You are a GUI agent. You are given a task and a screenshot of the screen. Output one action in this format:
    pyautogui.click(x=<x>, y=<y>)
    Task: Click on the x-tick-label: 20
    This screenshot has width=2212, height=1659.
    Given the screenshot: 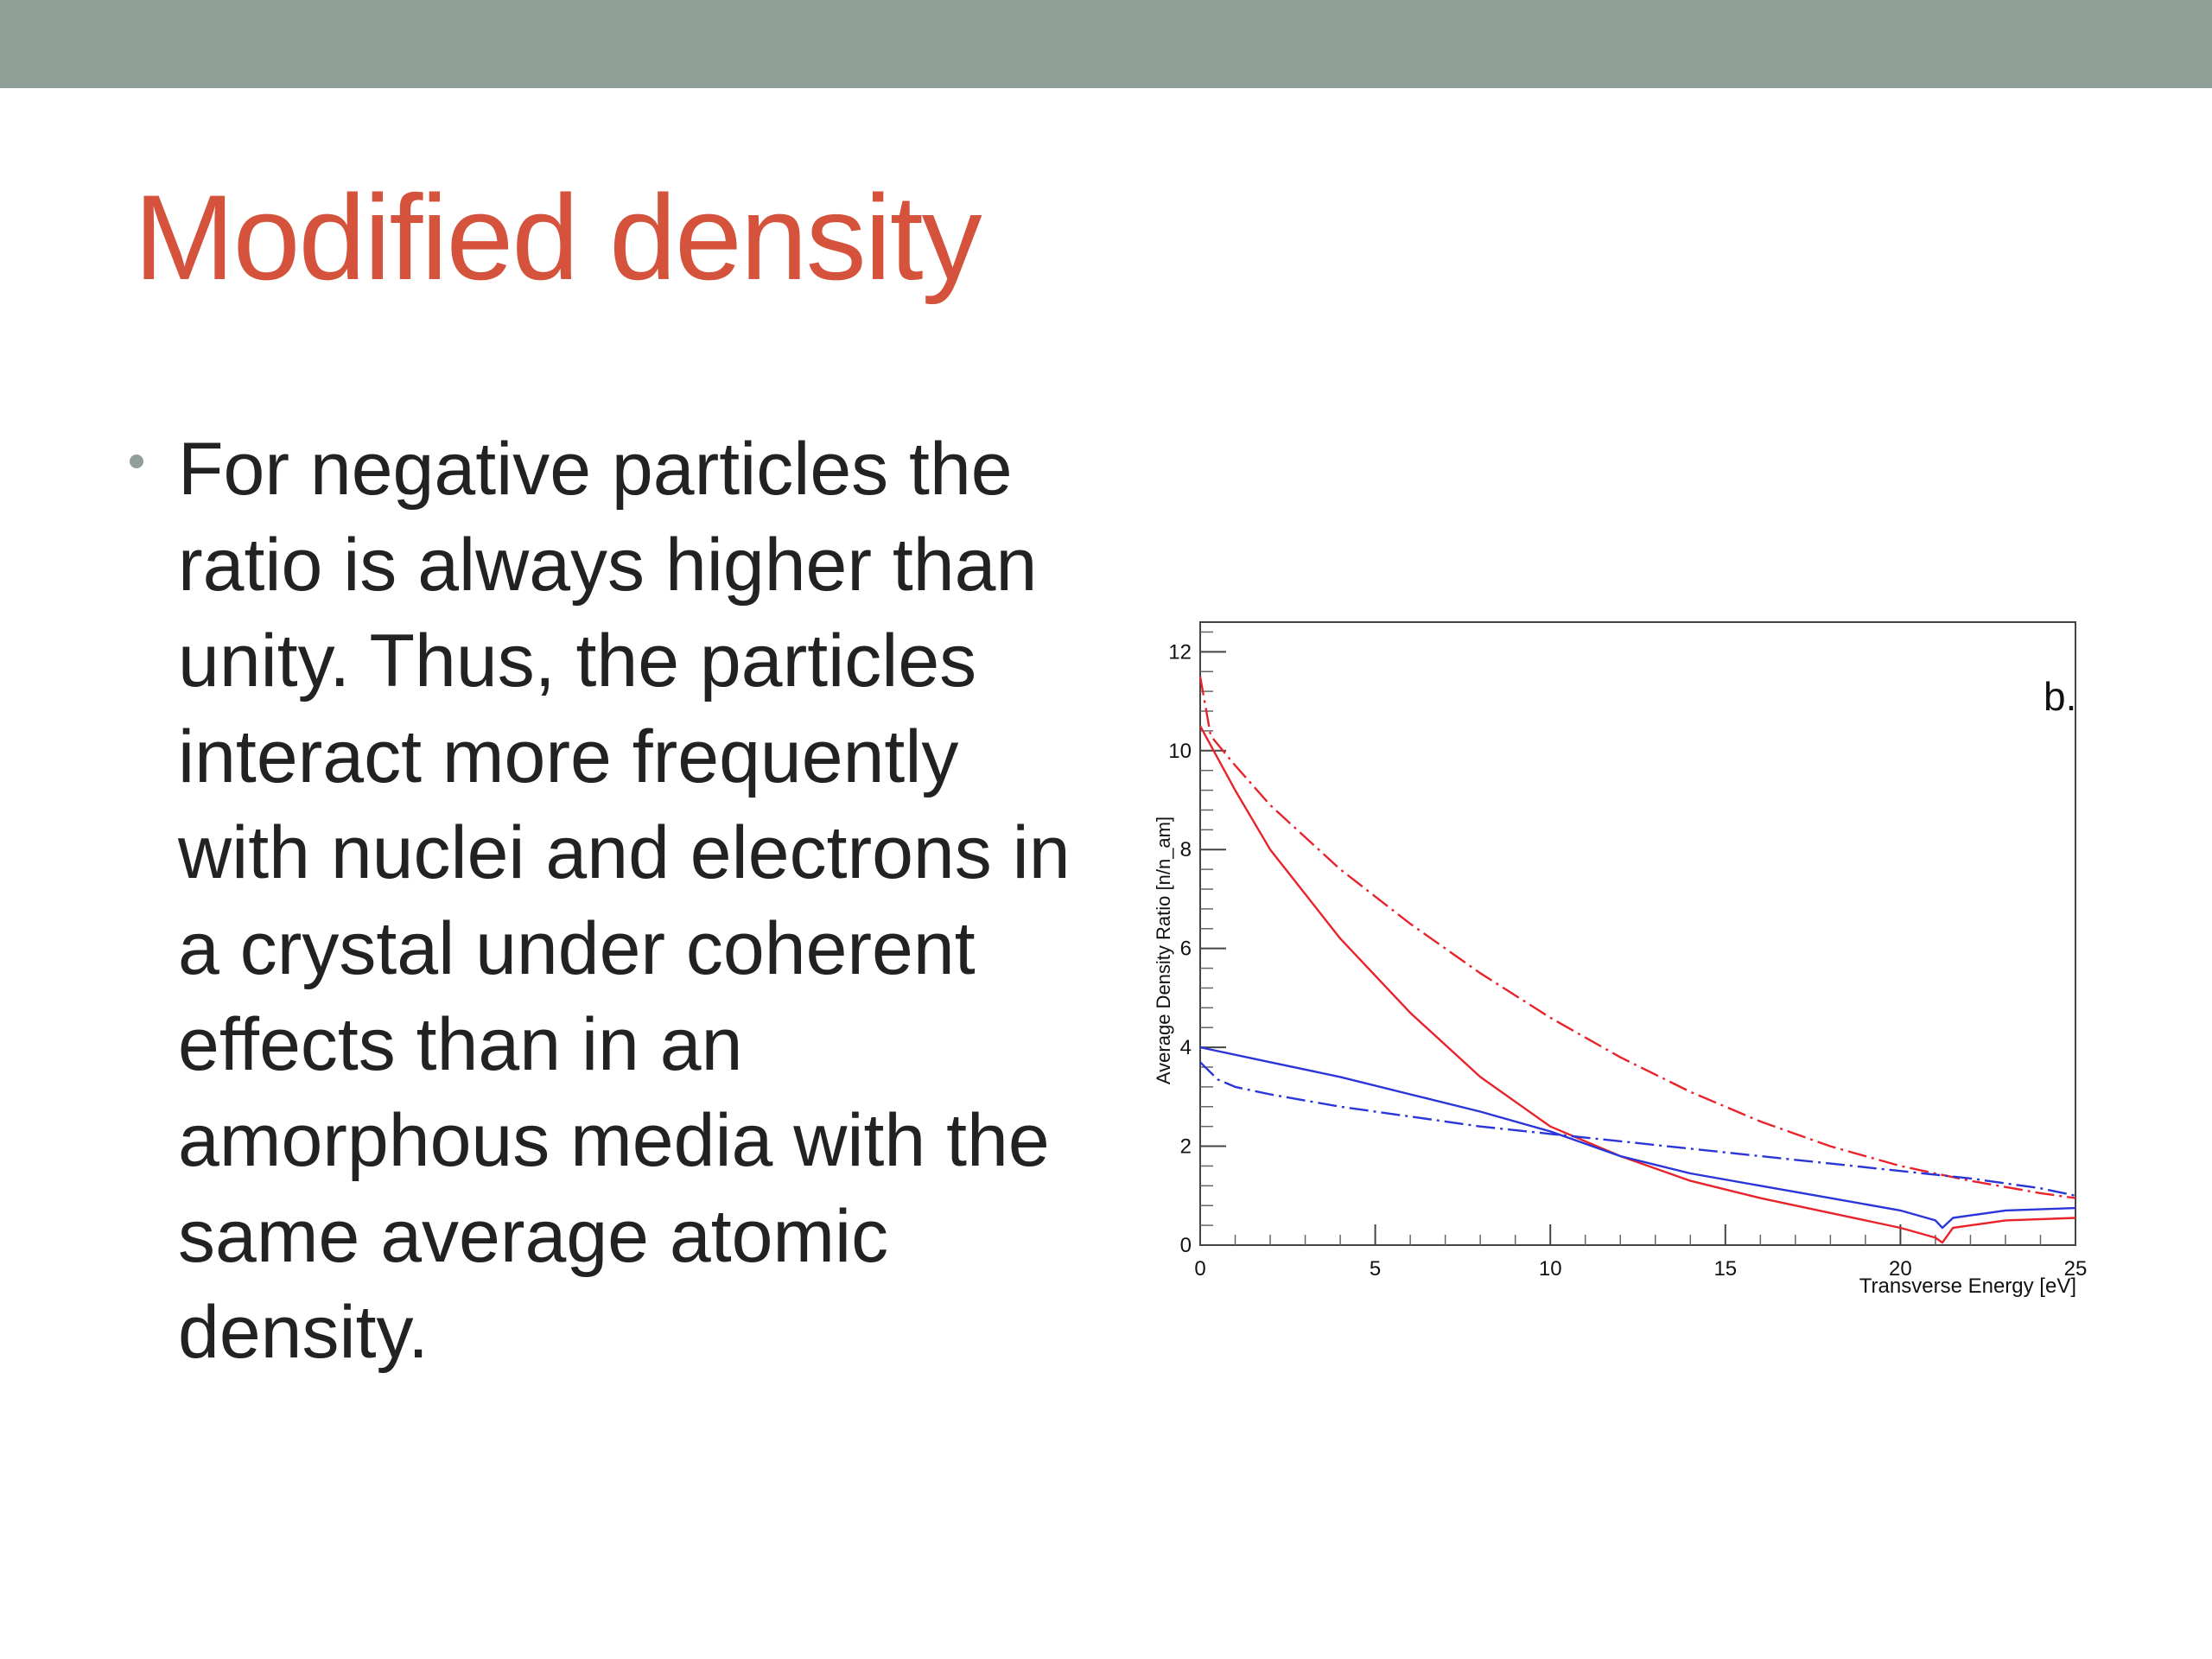 What is the action you would take?
    pyautogui.click(x=1900, y=1269)
    